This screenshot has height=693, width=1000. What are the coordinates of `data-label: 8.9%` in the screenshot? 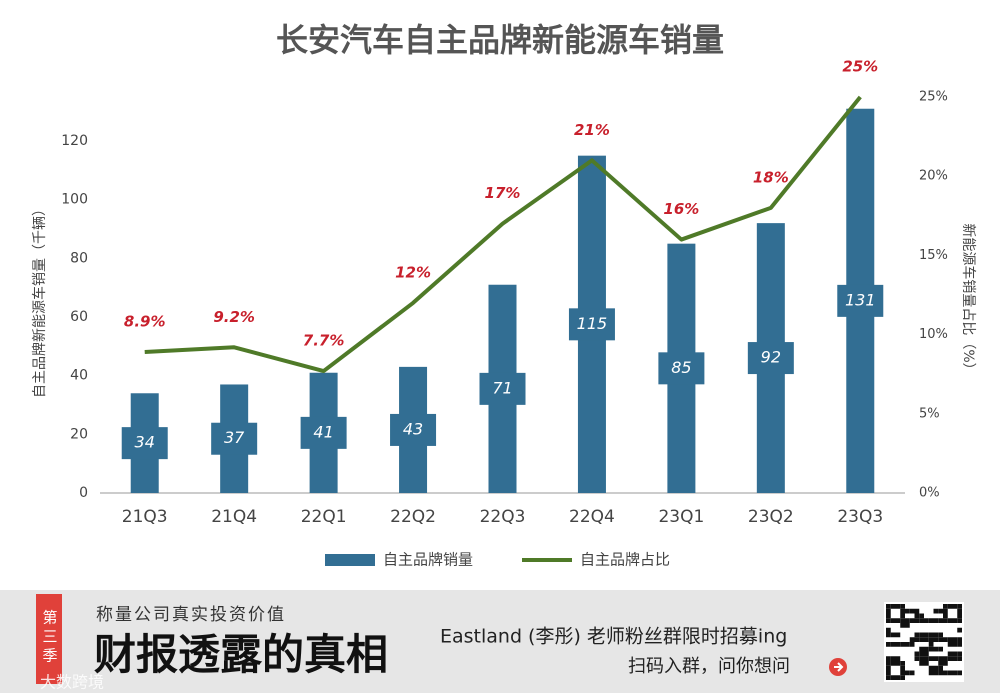 It's located at (145, 322).